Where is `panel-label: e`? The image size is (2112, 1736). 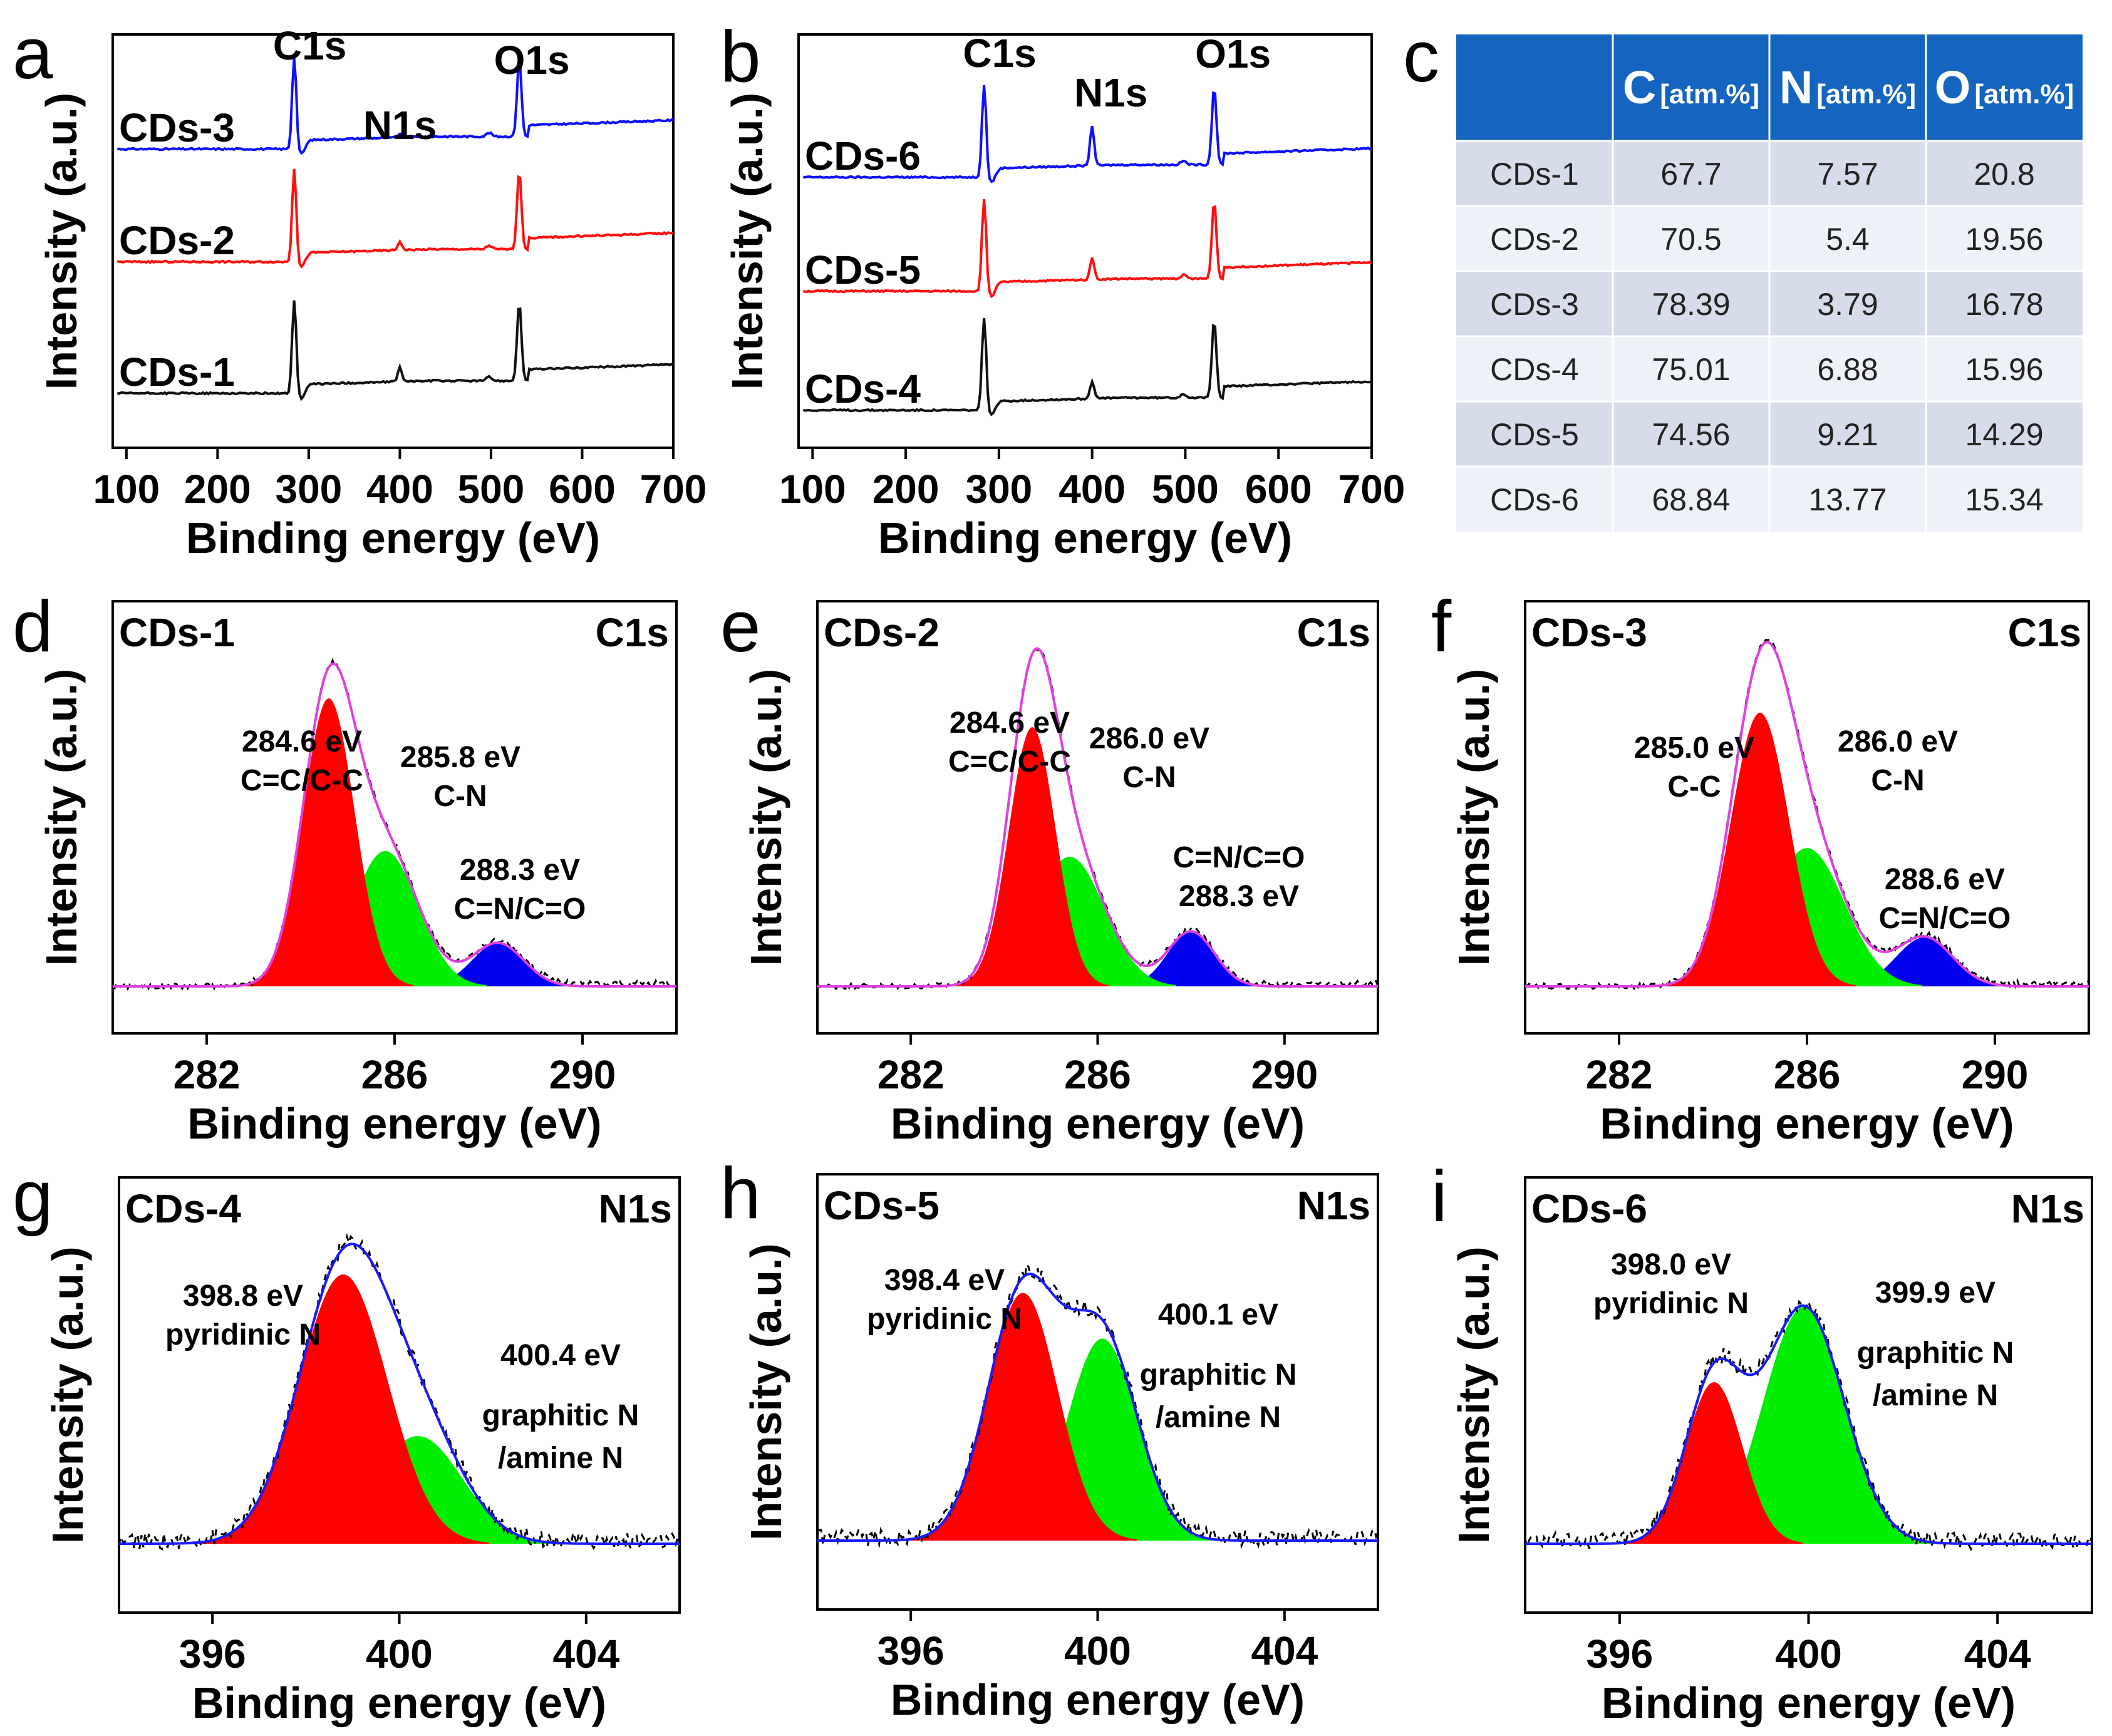
panel-label: e is located at coordinates (740, 626).